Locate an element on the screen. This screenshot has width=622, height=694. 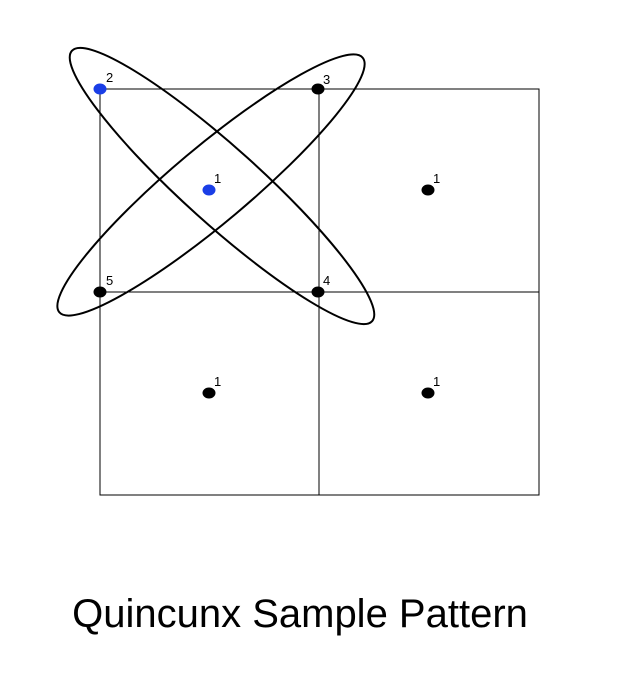
sample-label: 5 is located at coordinates (109, 280).